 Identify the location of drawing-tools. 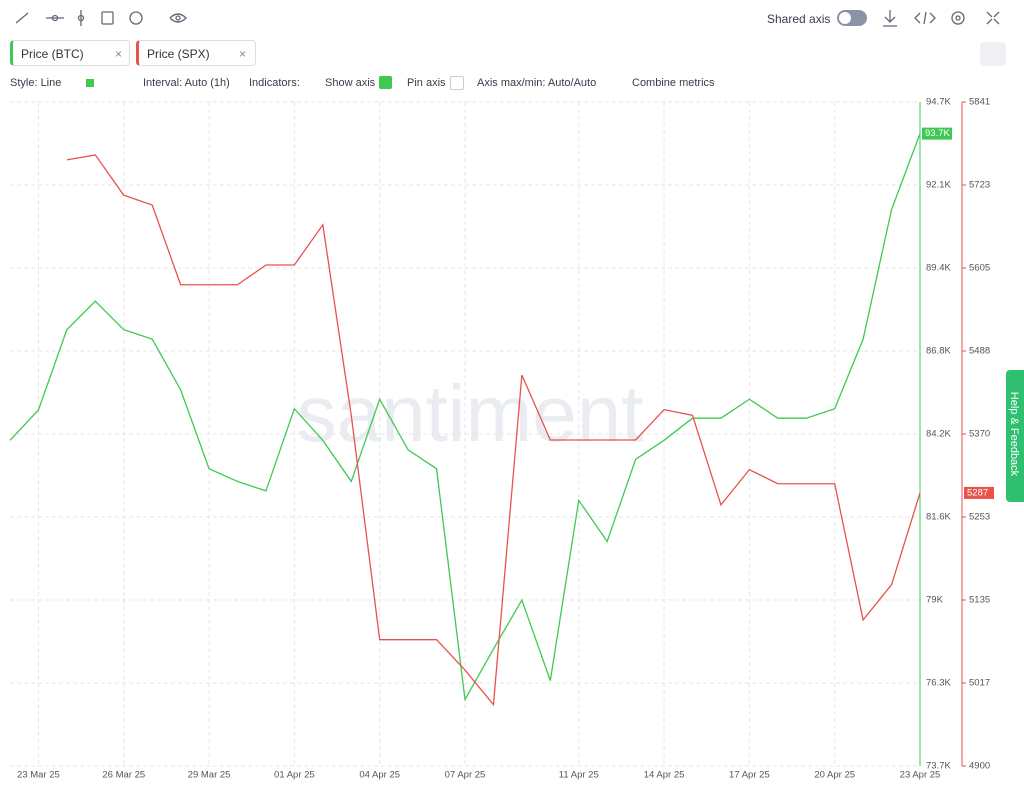
(110, 19).